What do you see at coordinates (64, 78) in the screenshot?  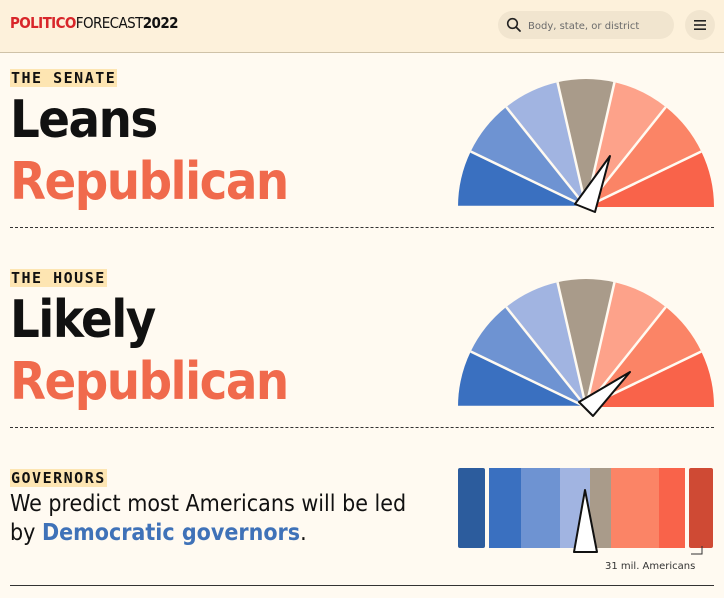 I see `senate-tag: THE SENATE` at bounding box center [64, 78].